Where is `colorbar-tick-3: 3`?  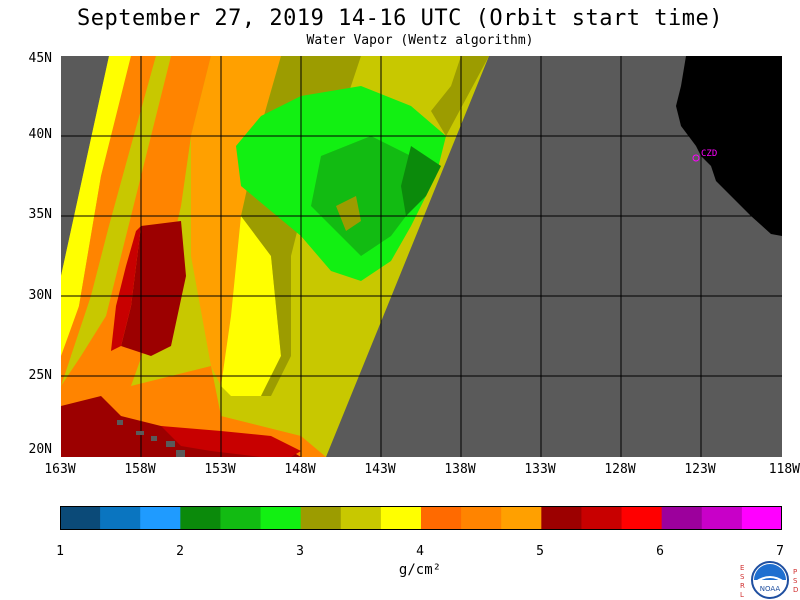
colorbar-tick-3: 3 is located at coordinates (300, 551).